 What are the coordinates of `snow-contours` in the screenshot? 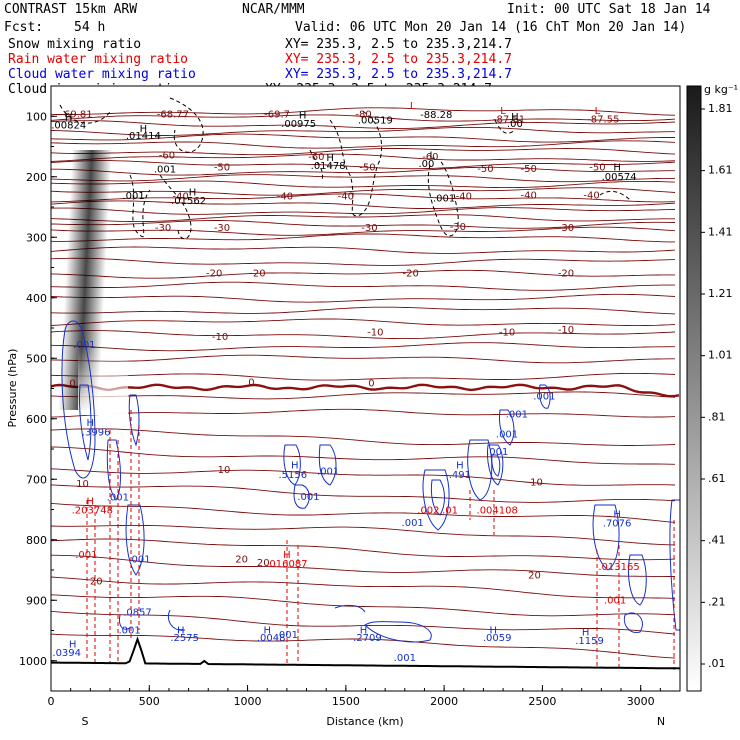 It's located at (345, 168).